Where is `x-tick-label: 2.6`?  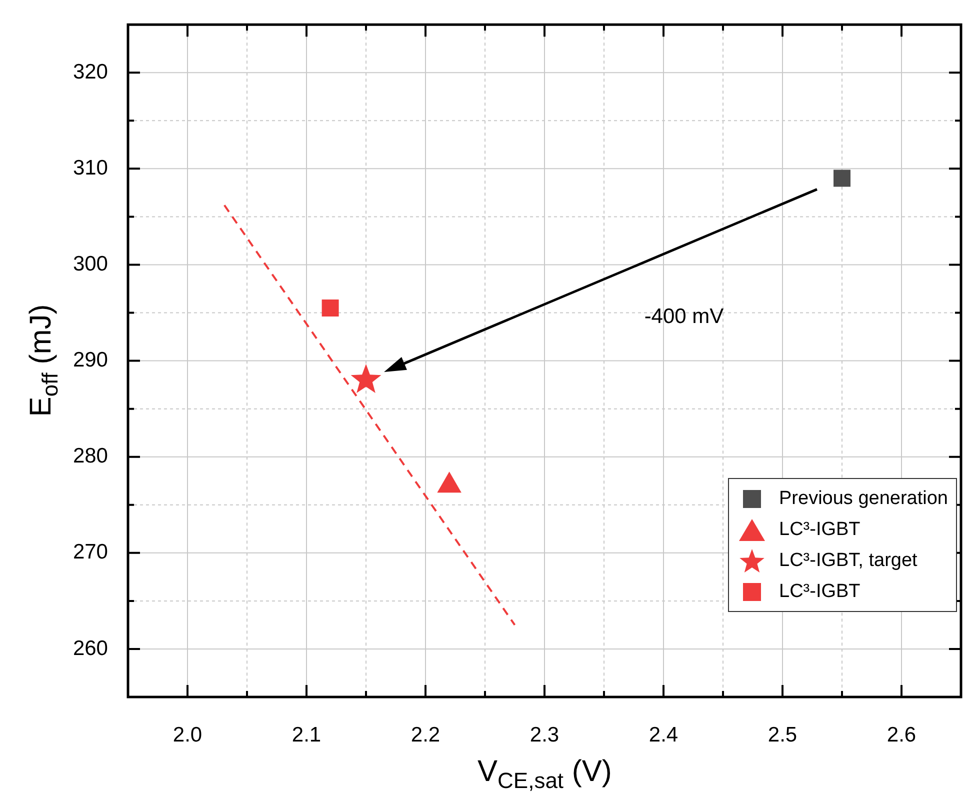 x-tick-label: 2.6 is located at coordinates (901, 734).